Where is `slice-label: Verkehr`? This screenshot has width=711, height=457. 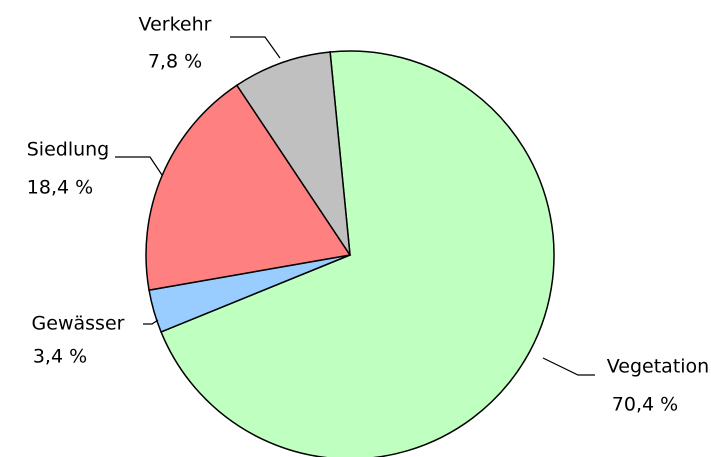
slice-label: Verkehr is located at coordinates (175, 25).